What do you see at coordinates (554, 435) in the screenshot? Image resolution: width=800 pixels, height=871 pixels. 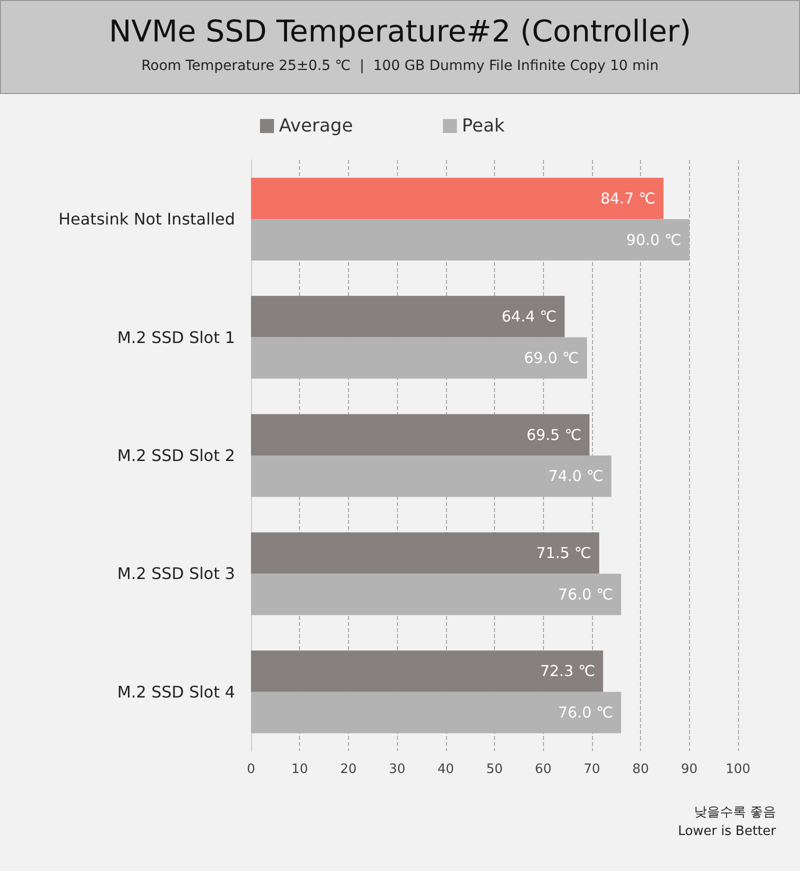 I see `data-label: 69.5 ℃` at bounding box center [554, 435].